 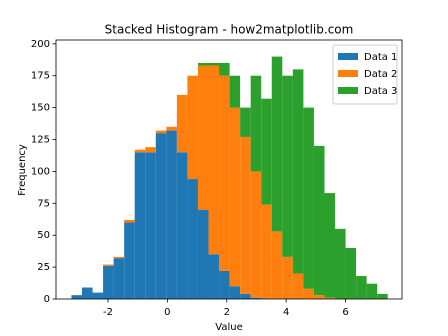 I want to click on y-tick-label: 100, so click(x=40, y=171).